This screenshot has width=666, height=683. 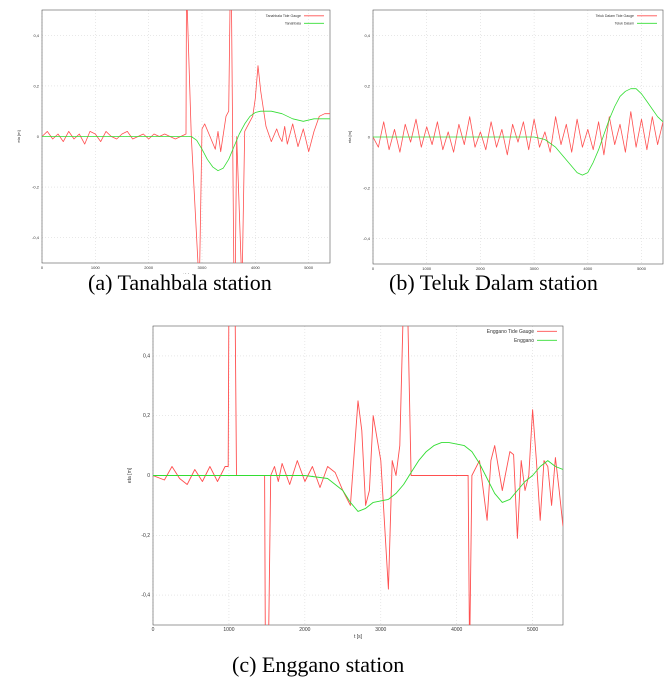 What do you see at coordinates (283, 16) in the screenshot?
I see `legend-label: Tanahbala Tide Gauge` at bounding box center [283, 16].